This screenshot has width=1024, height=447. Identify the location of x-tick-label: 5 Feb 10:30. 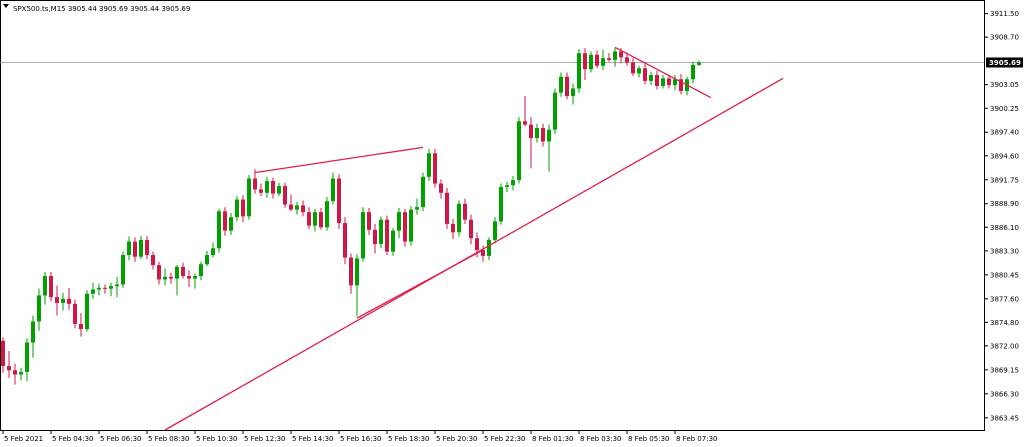
(216, 439).